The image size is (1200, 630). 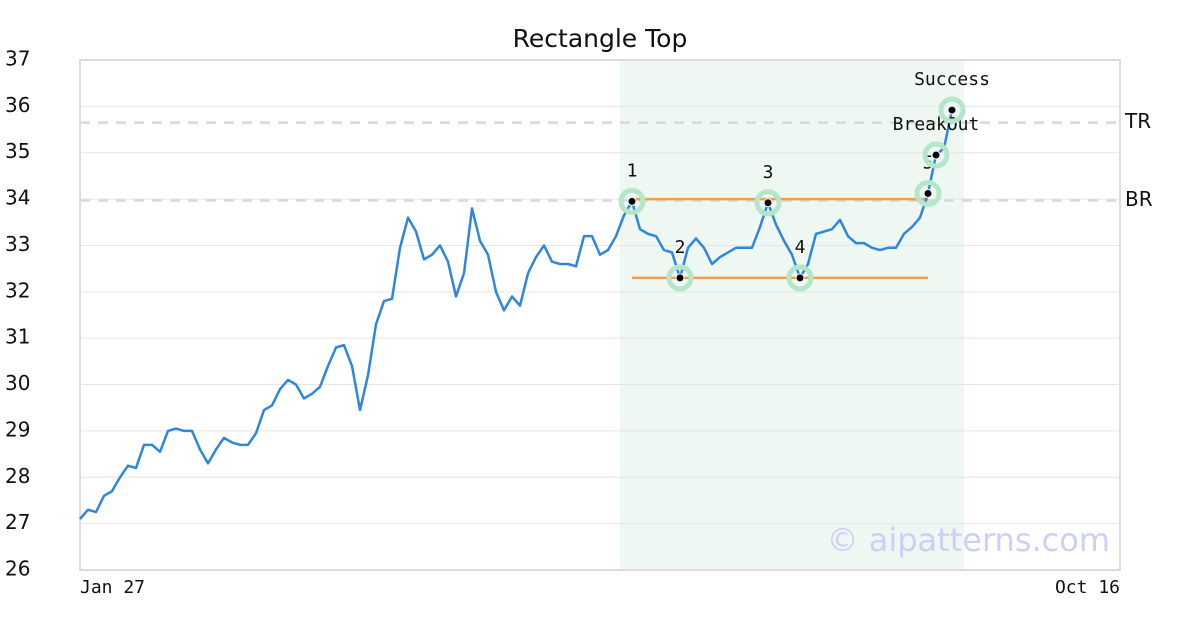 What do you see at coordinates (17, 383) in the screenshot?
I see `y-tick-label: 30` at bounding box center [17, 383].